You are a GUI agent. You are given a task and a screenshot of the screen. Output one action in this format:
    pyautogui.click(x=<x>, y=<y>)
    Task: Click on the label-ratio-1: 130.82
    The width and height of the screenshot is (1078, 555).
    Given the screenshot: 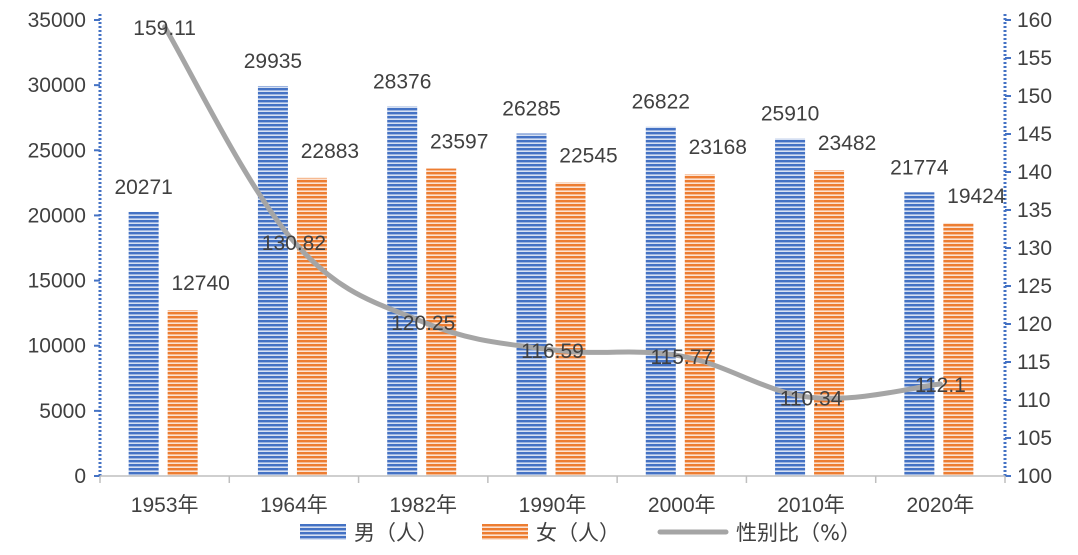 What is the action you would take?
    pyautogui.click(x=294, y=243)
    